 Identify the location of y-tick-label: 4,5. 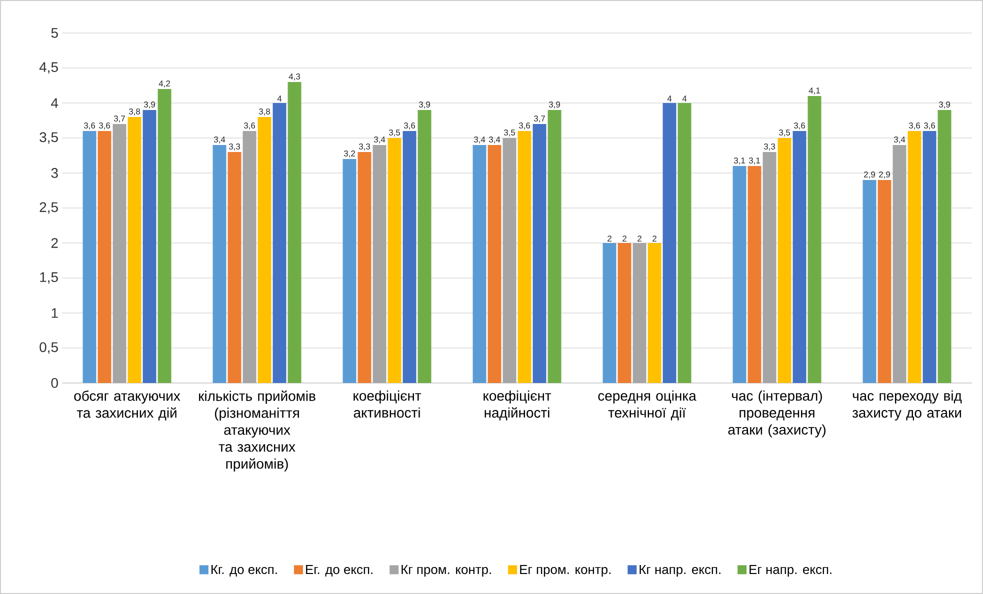
(48, 68).